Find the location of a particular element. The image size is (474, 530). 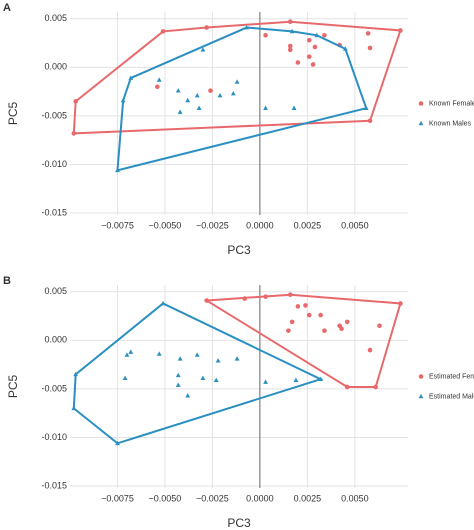

legend-label: Estimated Males is located at coordinates (451, 396).